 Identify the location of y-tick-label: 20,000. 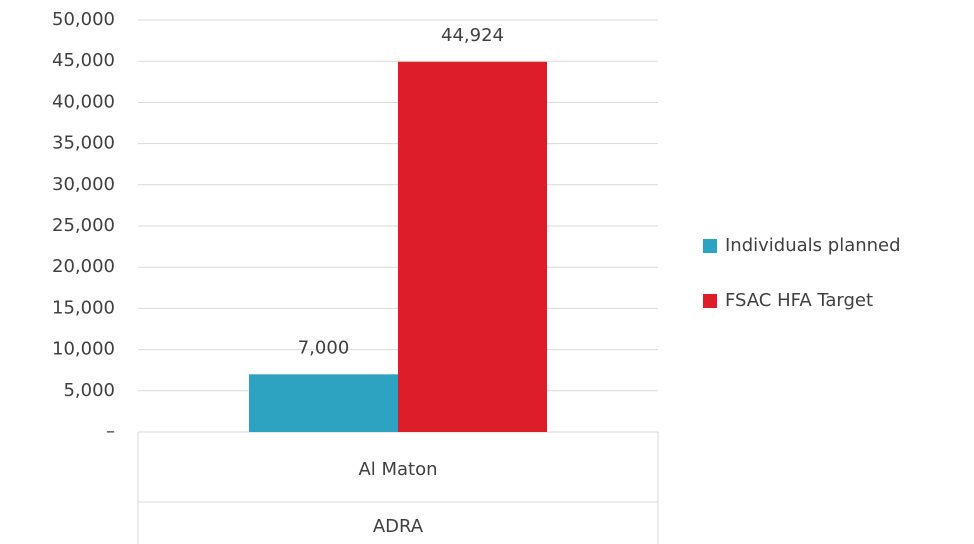
(83, 266).